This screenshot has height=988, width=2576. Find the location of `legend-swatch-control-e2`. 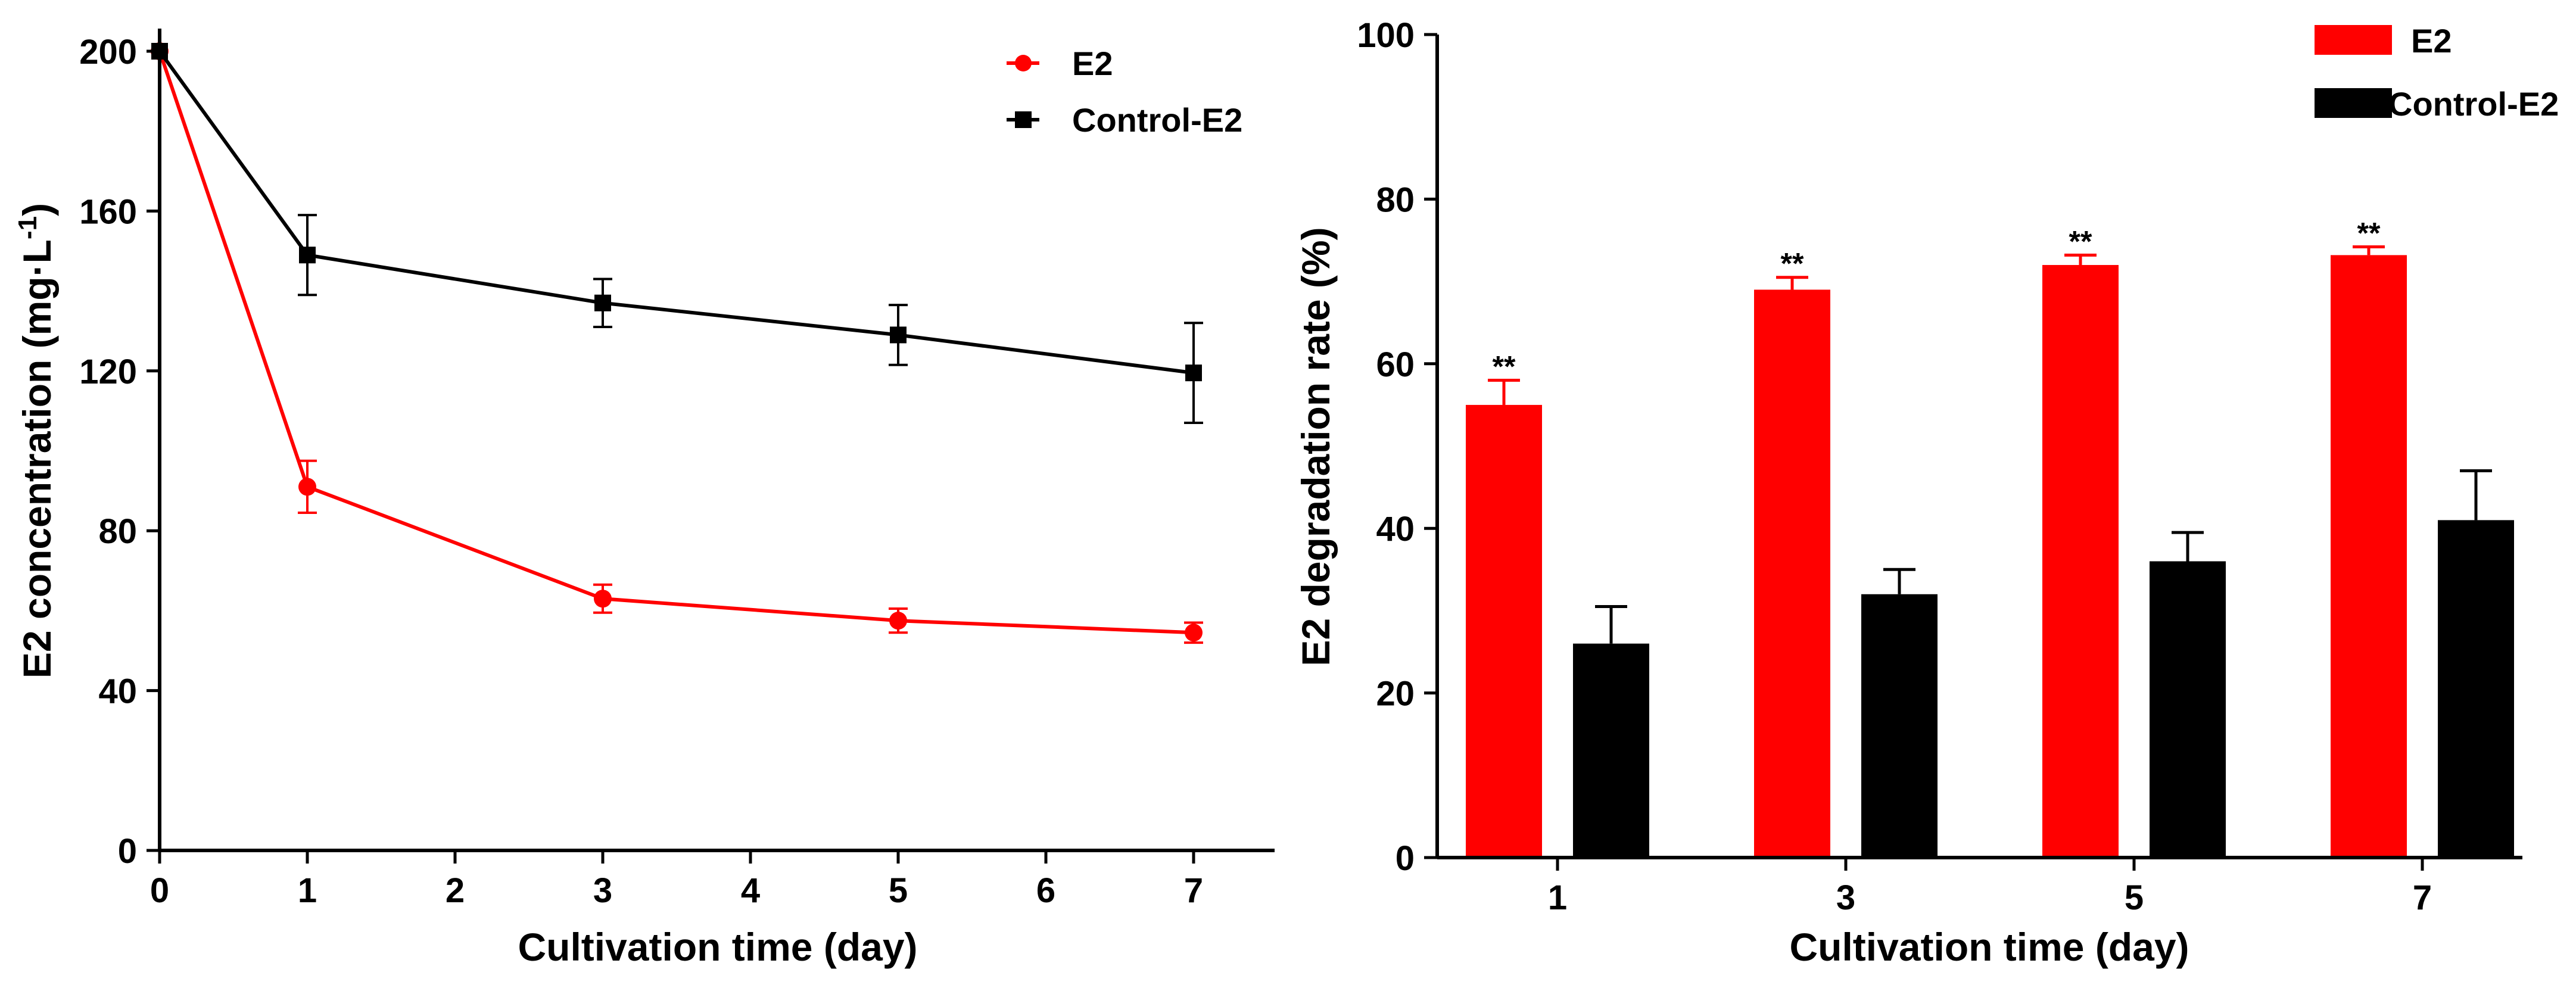

legend-swatch-control-e2 is located at coordinates (2353, 103).